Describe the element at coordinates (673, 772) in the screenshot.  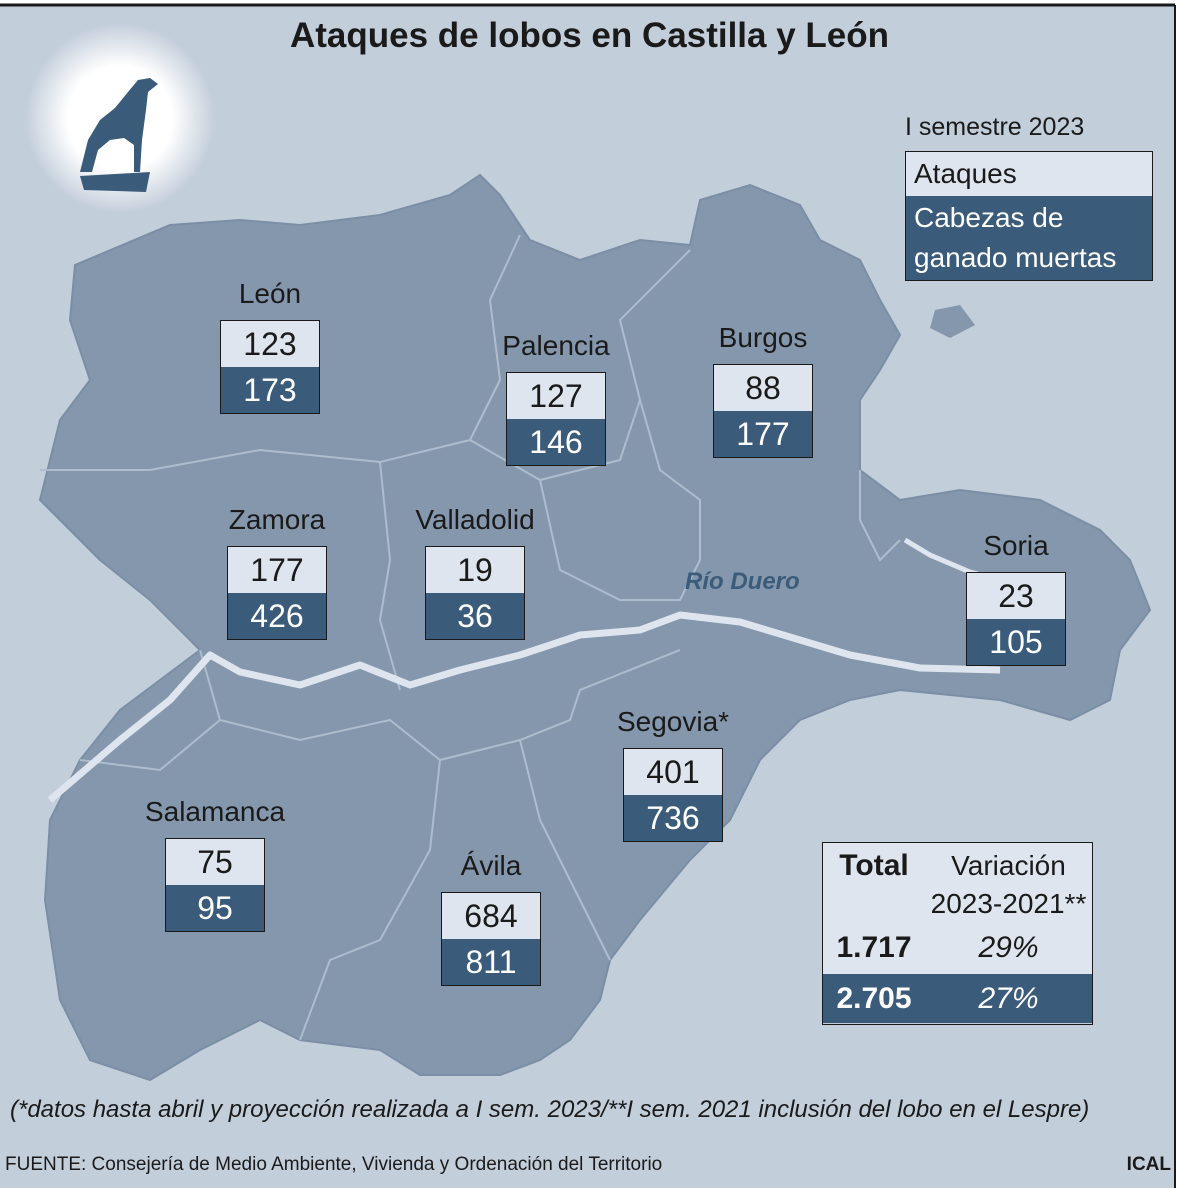
I see `attacks-value: 401` at that location.